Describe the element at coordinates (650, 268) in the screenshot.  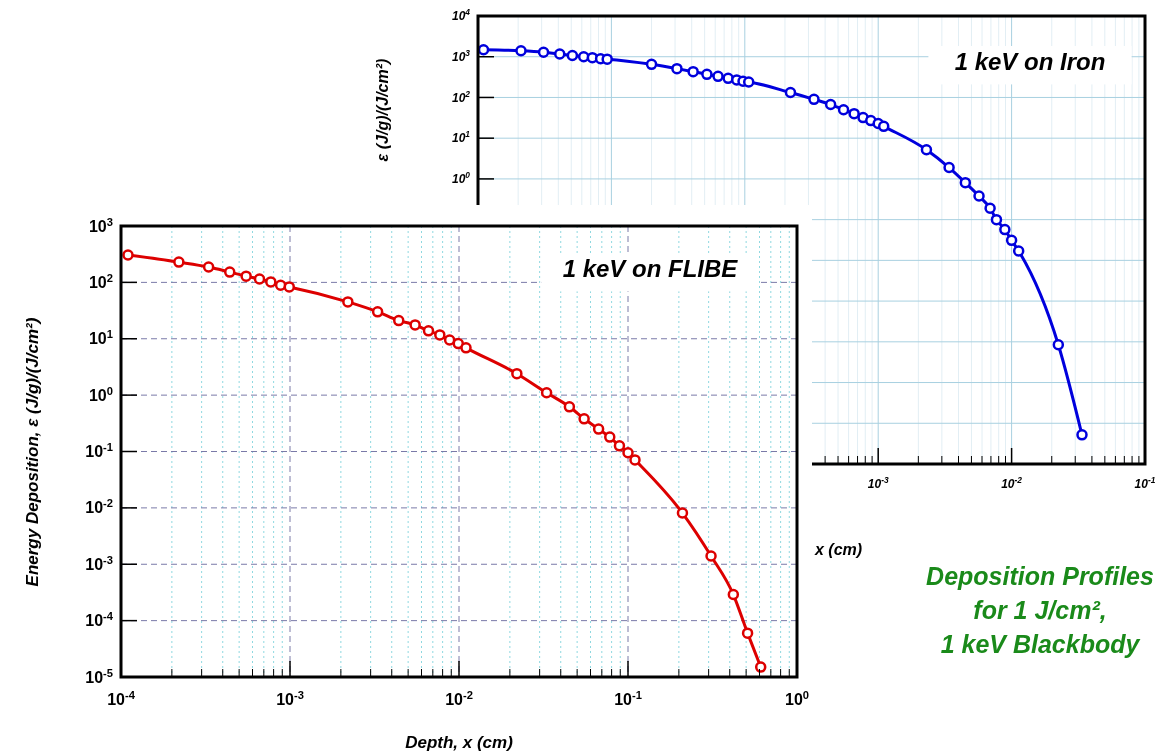
I see `annotation: 1 keV on FLIBE` at that location.